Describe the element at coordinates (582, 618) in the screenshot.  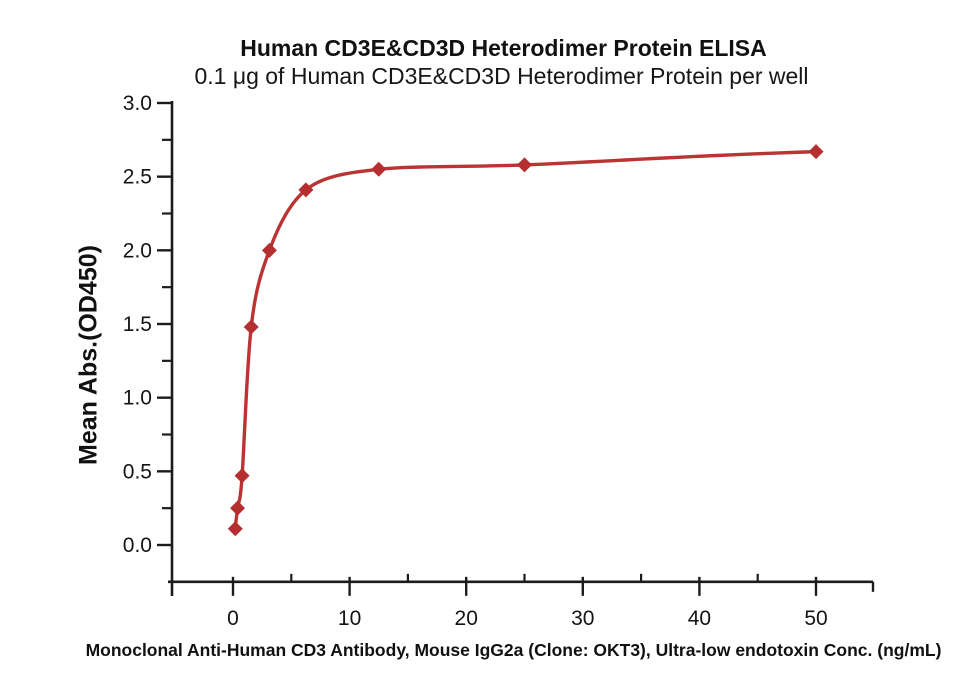
I see `x-tick-label: 30` at that location.